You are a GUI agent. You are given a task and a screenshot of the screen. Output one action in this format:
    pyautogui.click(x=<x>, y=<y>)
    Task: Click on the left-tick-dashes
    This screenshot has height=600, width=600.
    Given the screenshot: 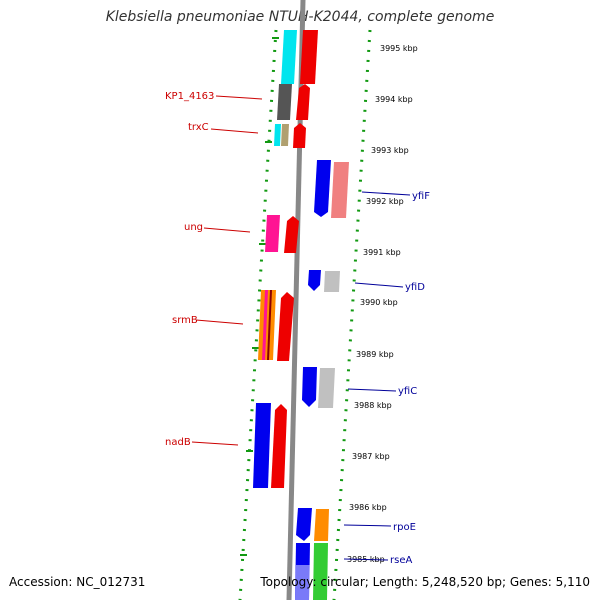 What is the action you would take?
    pyautogui.click(x=259, y=296)
    